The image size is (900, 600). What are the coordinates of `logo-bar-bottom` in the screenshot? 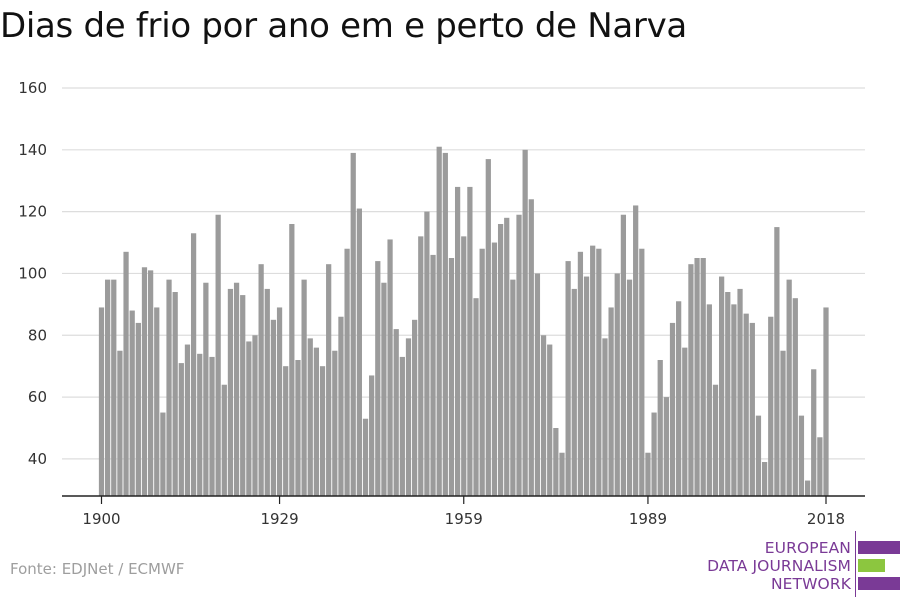 It's located at (879, 583).